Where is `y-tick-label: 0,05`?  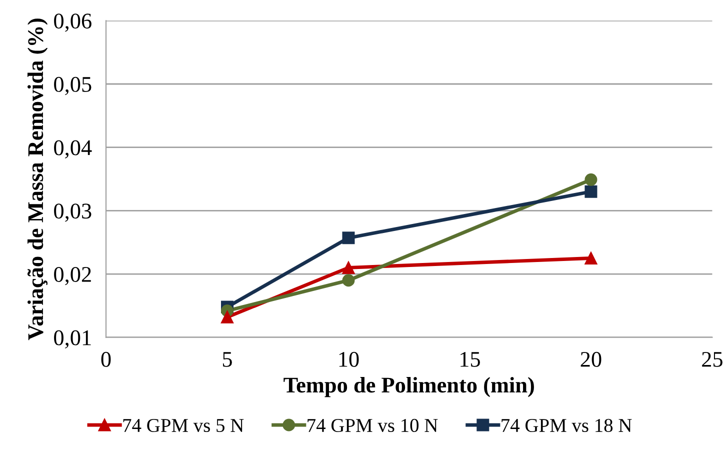 y-tick-label: 0,05 is located at coordinates (73, 86).